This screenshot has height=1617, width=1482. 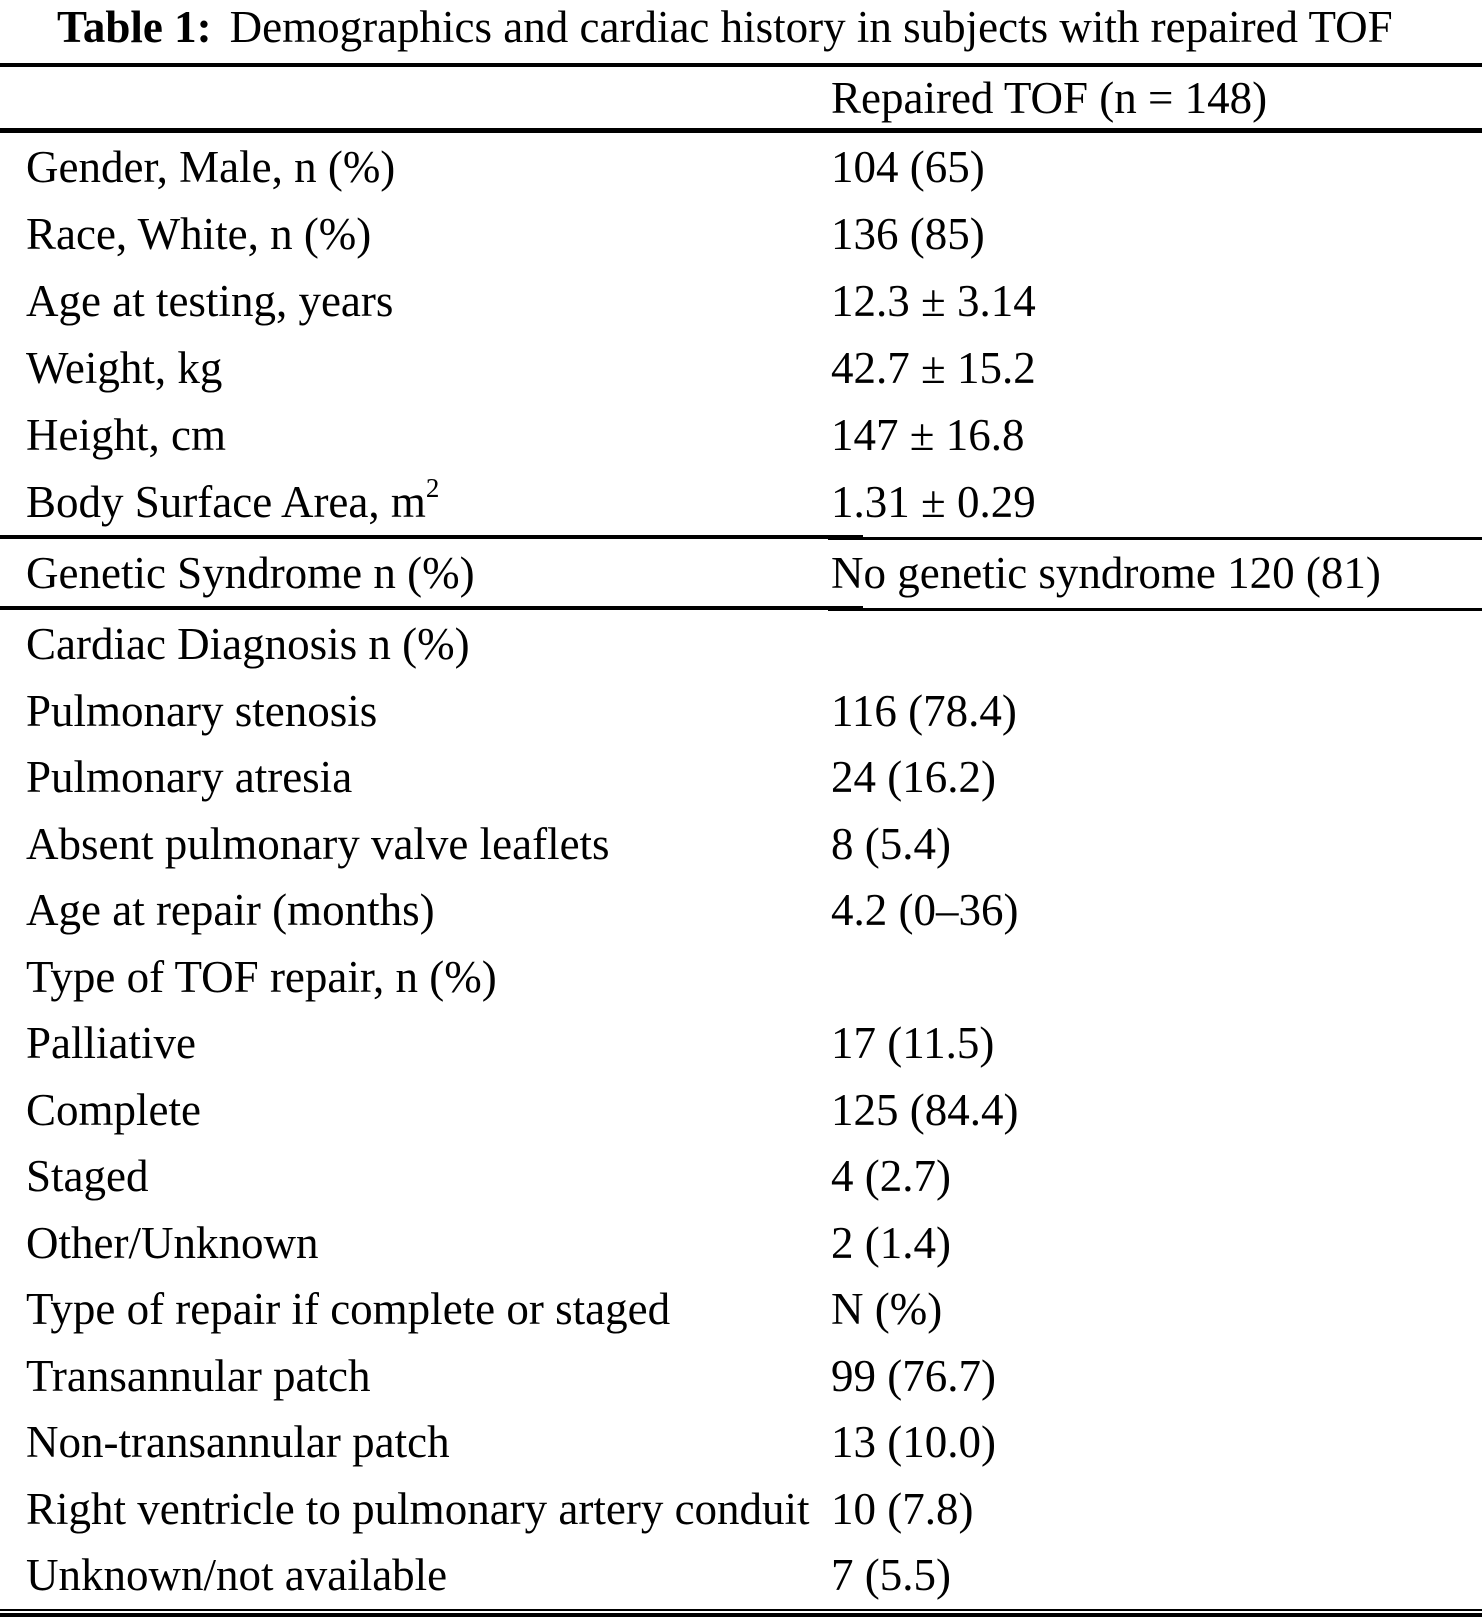 I want to click on row-absent-pulmonary-valve-leaflets: Absent pulmonary valve leaflets 8 (5.4), so click(x=741, y=844).